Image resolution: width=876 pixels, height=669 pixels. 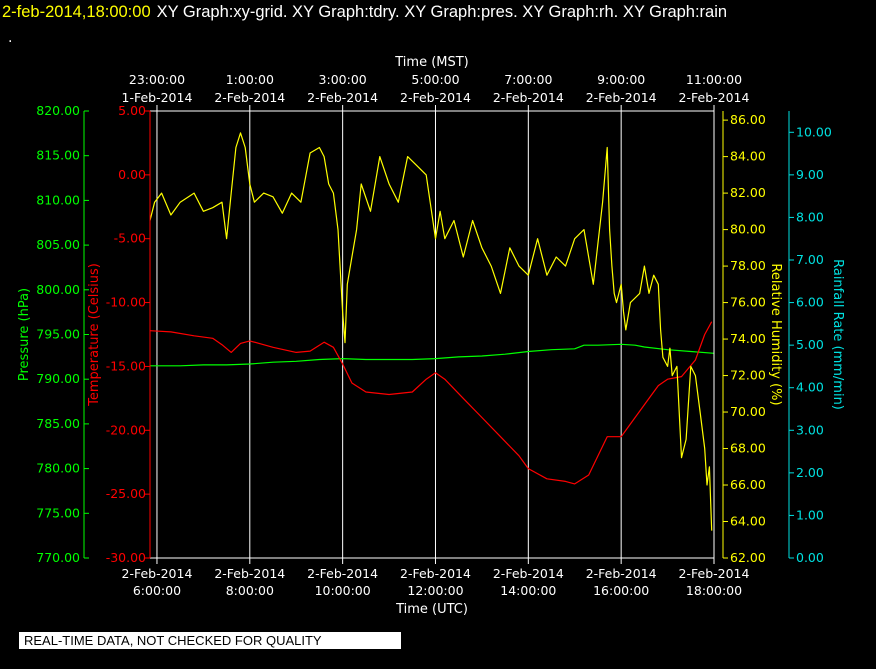 I want to click on top-tick-time: 11:00:00, so click(x=714, y=79).